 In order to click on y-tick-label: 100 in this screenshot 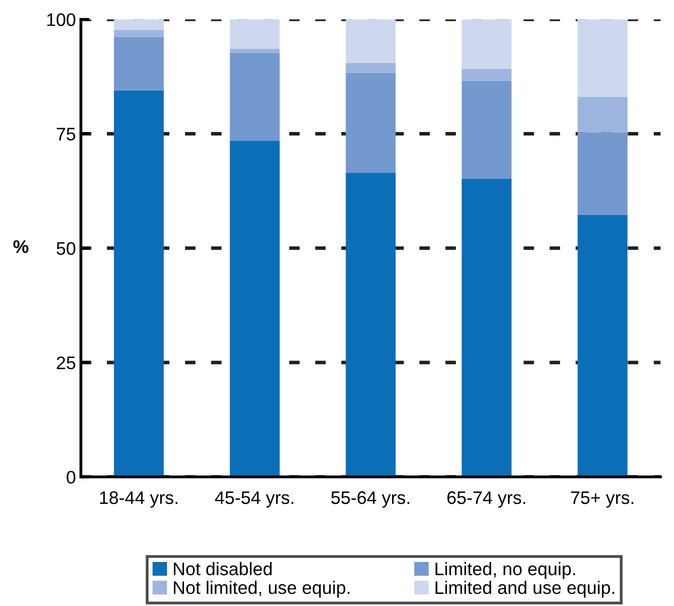, I will do `click(61, 19)`.